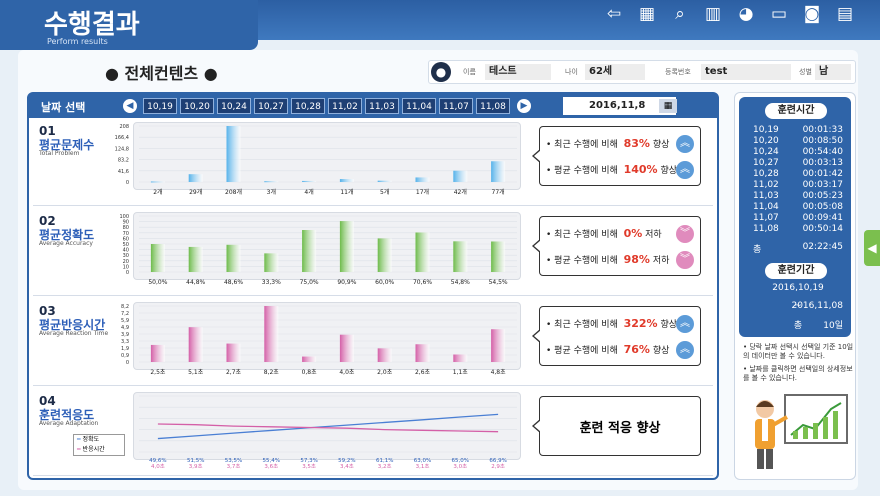 This screenshot has height=496, width=880. I want to click on prev-date-button: ◀, so click(130, 106).